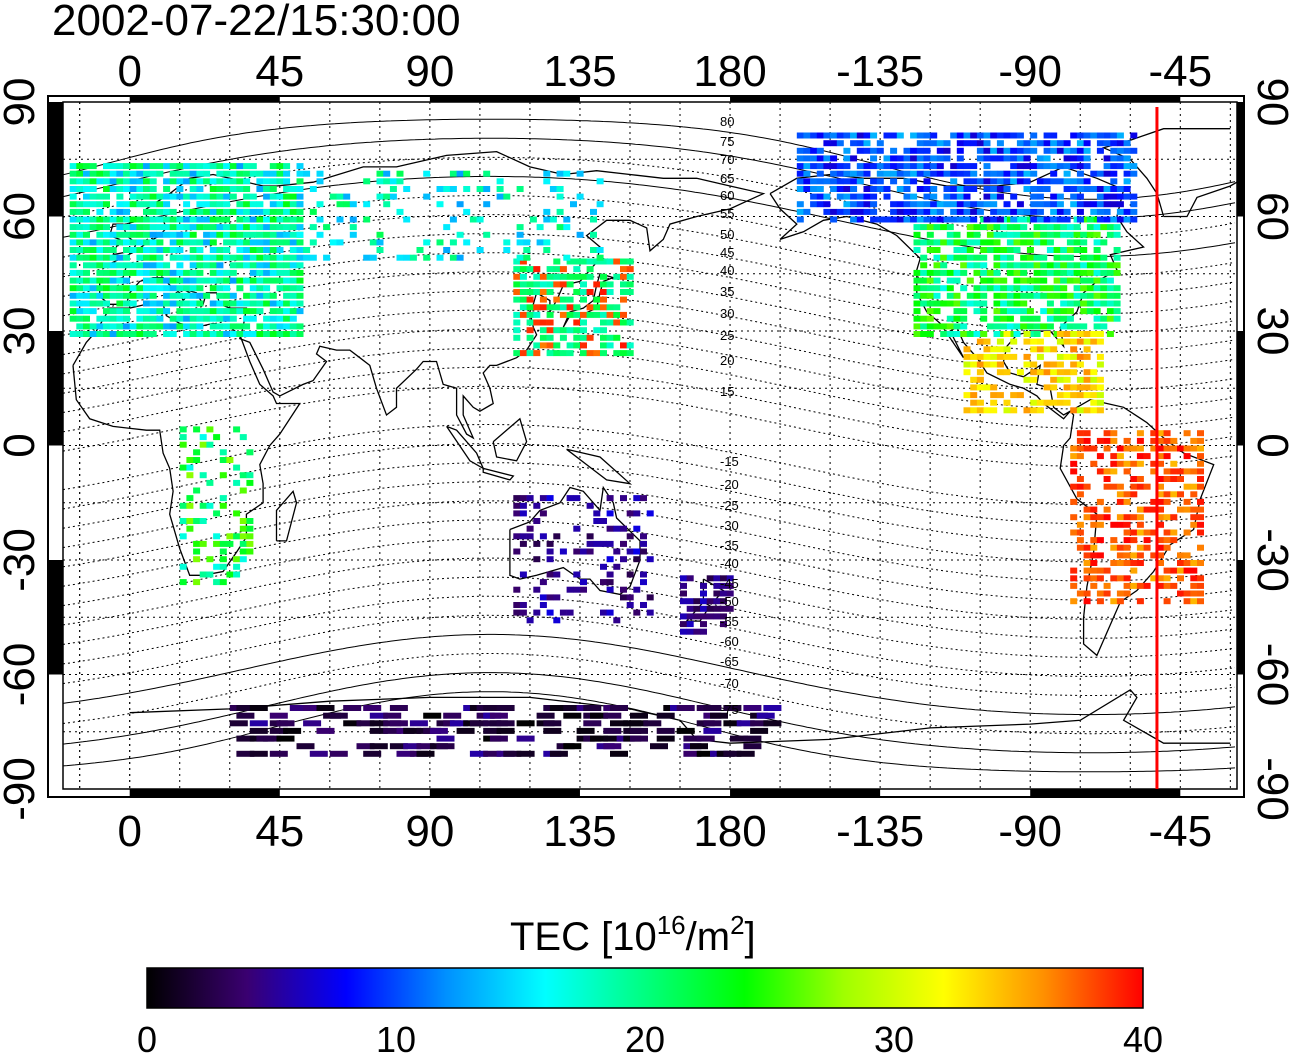 The width and height of the screenshot is (1292, 1057). What do you see at coordinates (504, 99) in the screenshot?
I see `frame-bar-top` at bounding box center [504, 99].